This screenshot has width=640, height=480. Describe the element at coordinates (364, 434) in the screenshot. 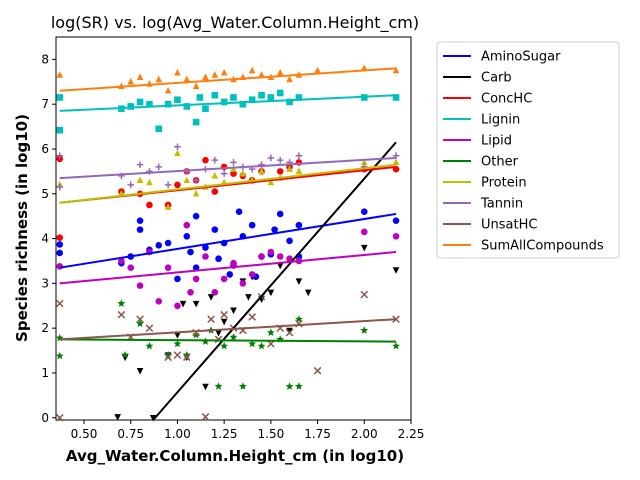

I see `x-tick-label: 2.00` at that location.